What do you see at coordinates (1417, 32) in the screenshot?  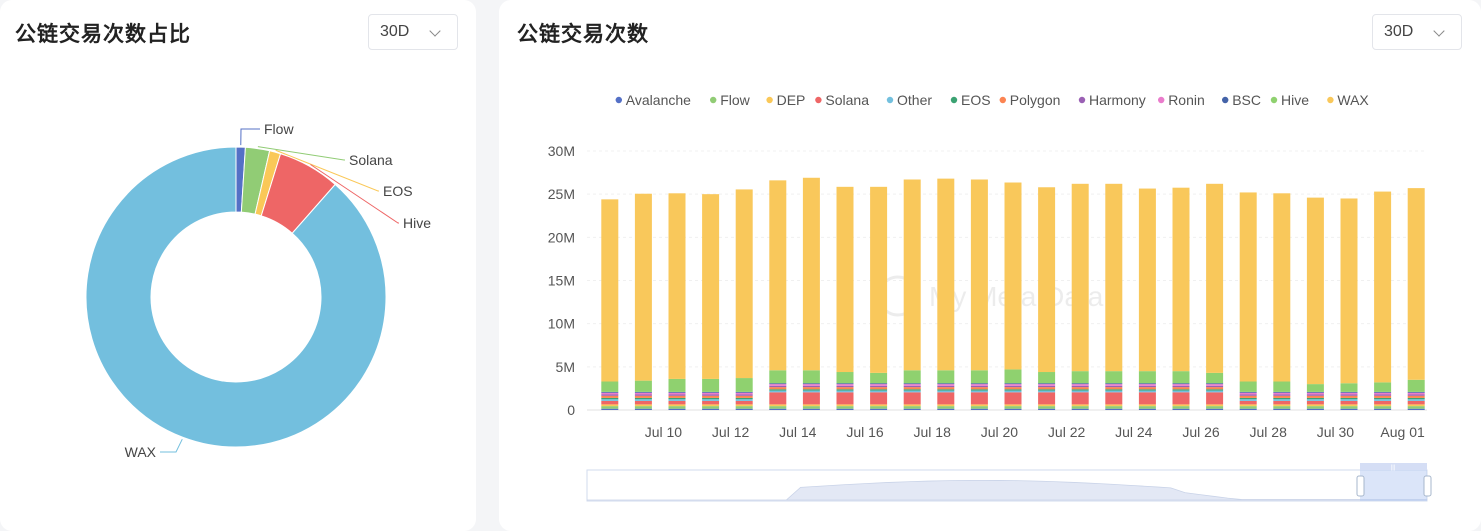 I see `range-select: 30D` at bounding box center [1417, 32].